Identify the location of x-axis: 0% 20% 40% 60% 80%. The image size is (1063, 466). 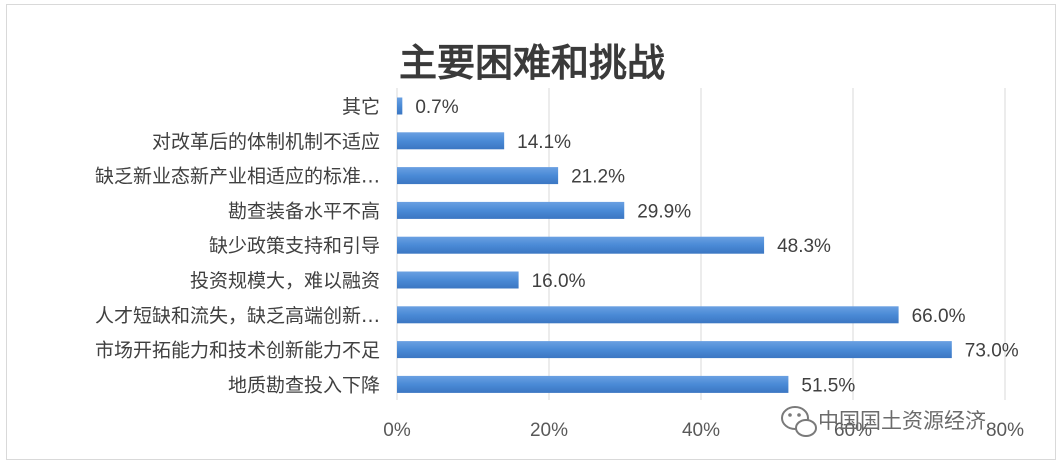
(703, 430).